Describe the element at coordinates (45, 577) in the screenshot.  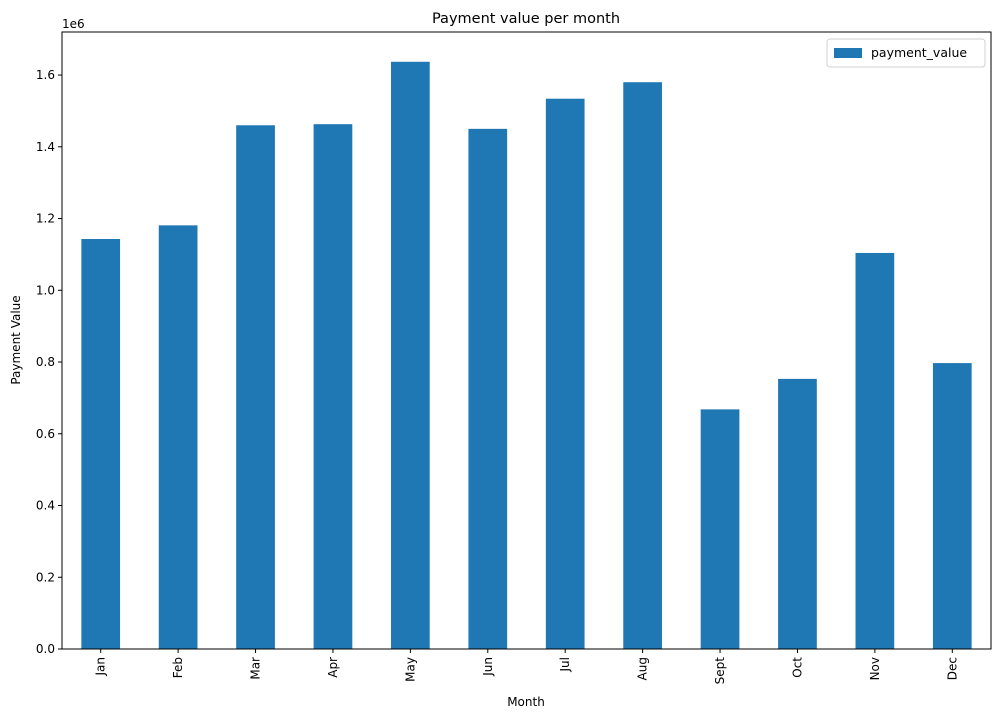
I see `y-tick-label: 0.2` at that location.